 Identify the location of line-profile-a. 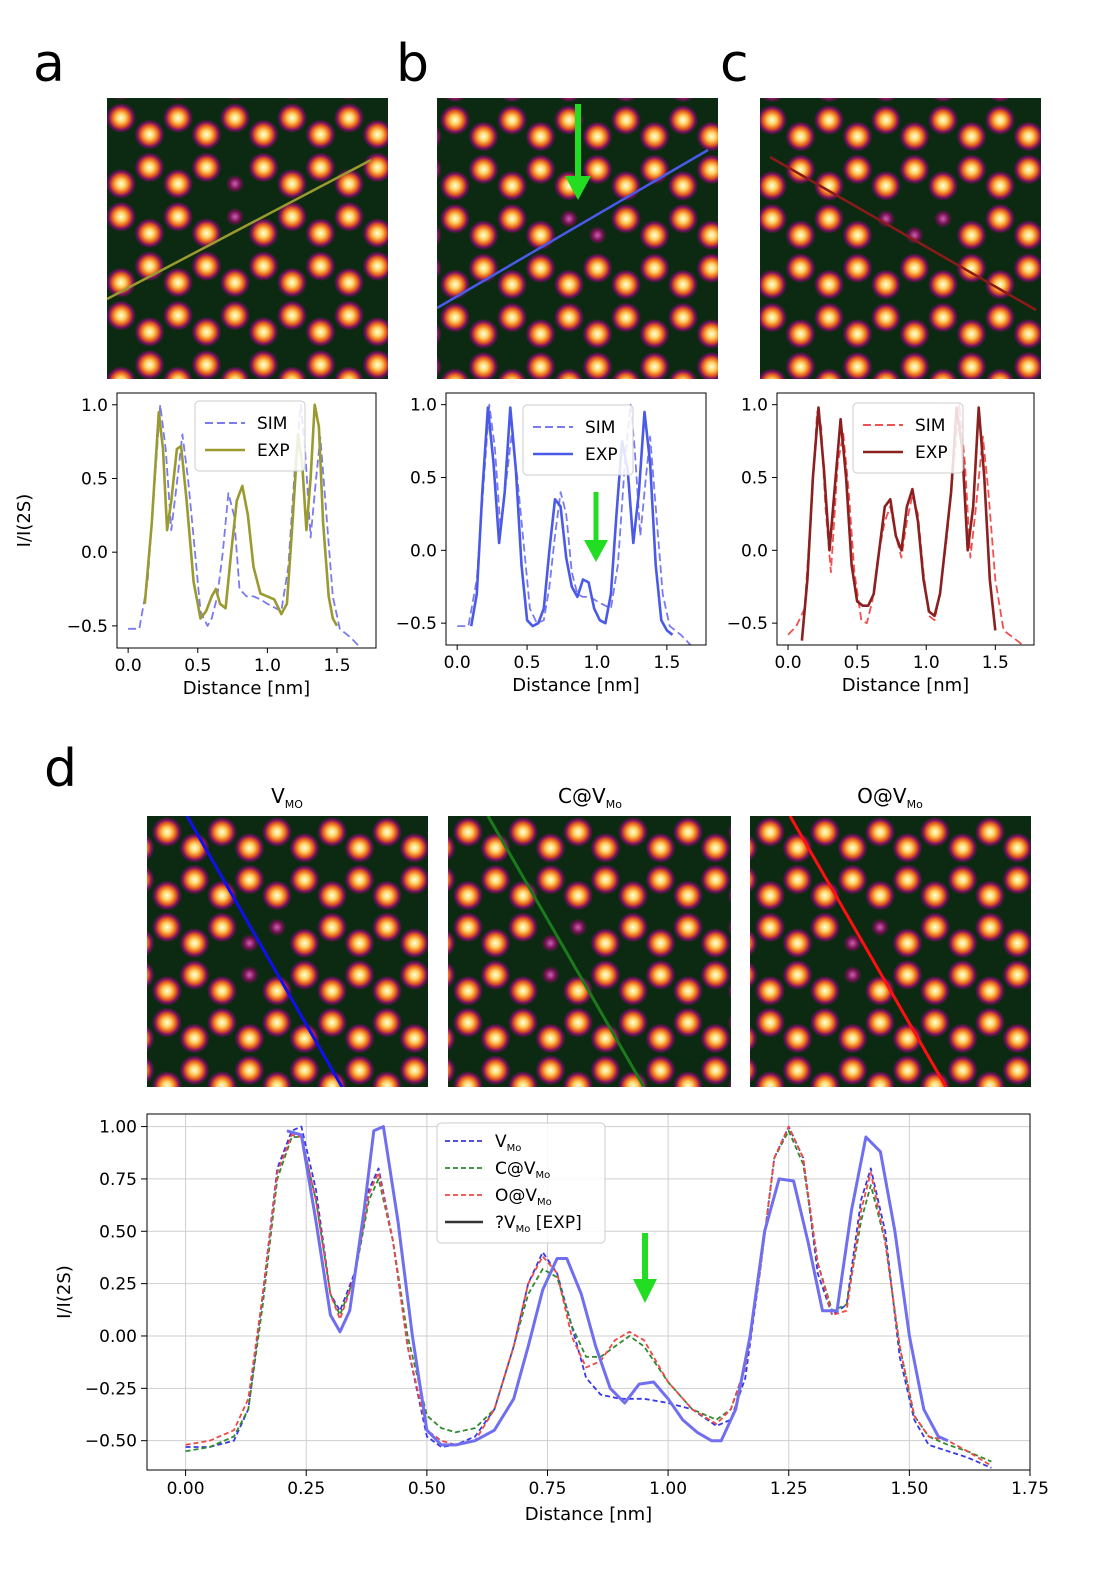
(239, 229).